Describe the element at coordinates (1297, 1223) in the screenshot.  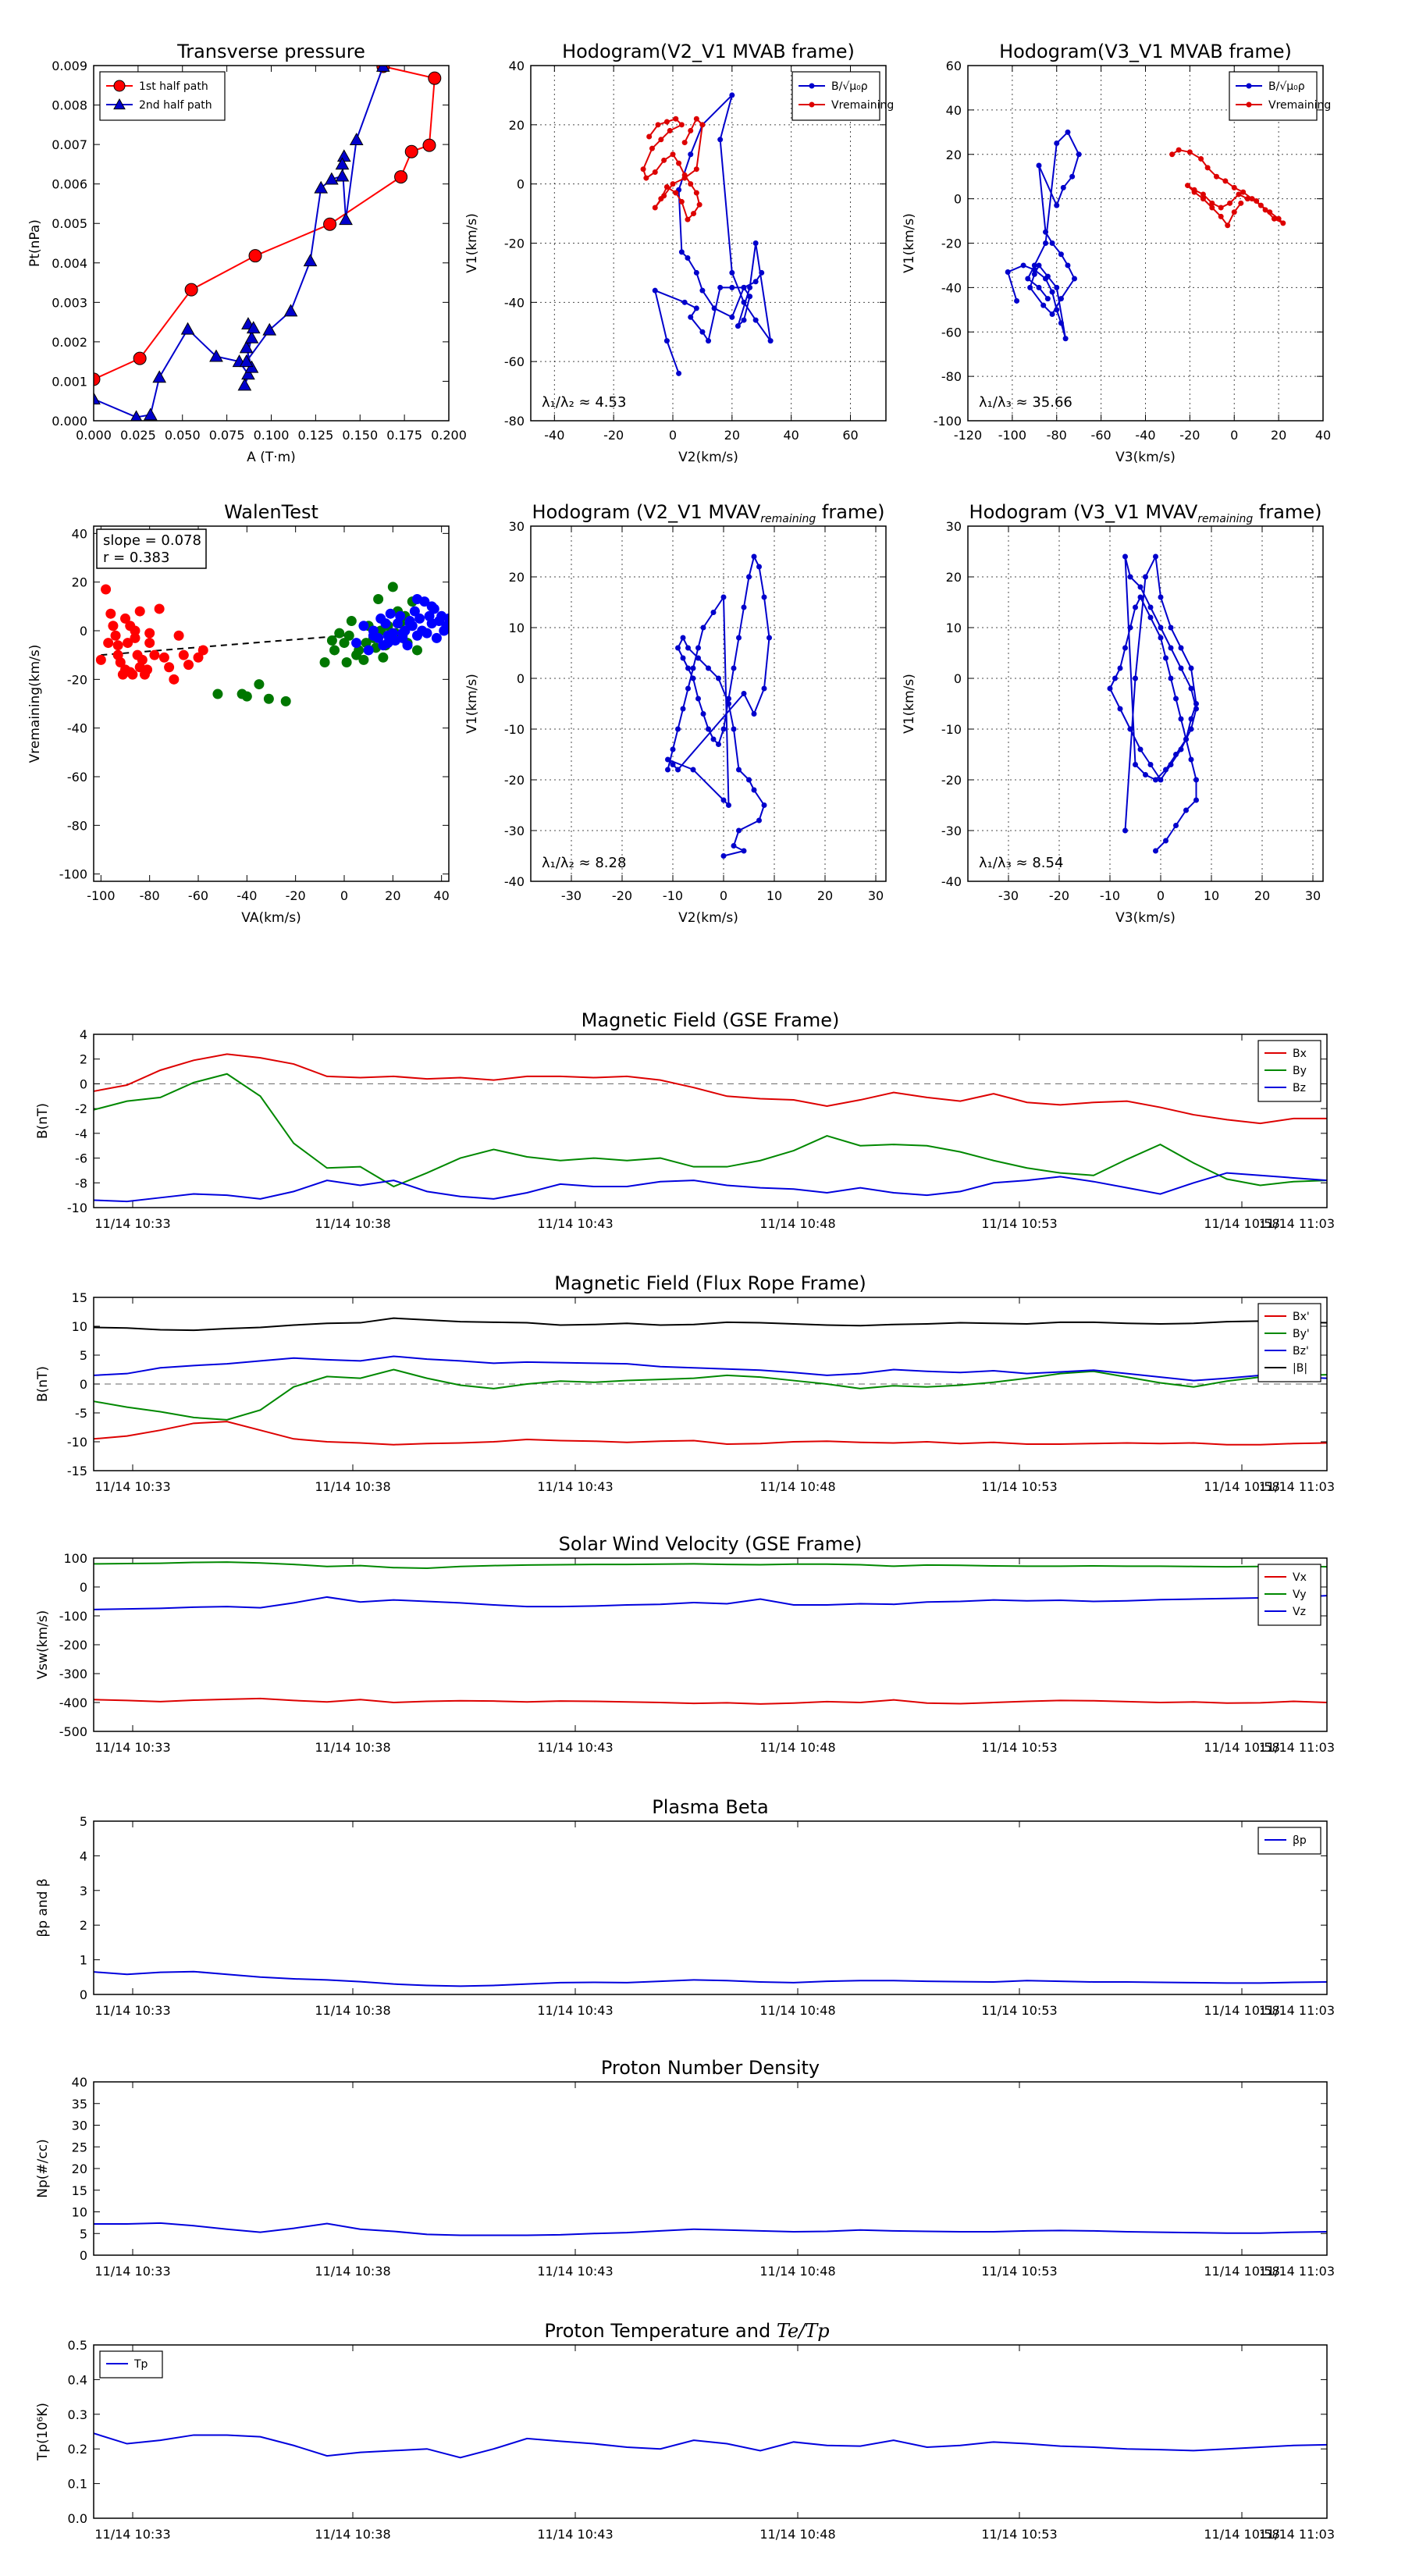
I see `x-tick-label: 11/14 11:03` at that location.